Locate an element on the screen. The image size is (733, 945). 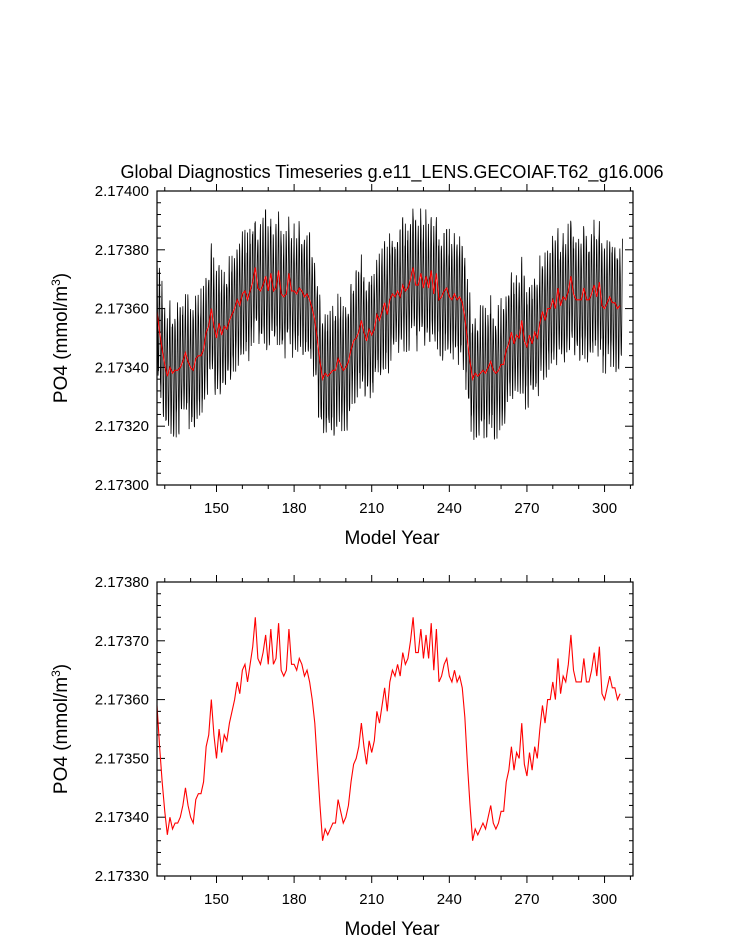
annual-mean-series-line is located at coordinates (388, 324).